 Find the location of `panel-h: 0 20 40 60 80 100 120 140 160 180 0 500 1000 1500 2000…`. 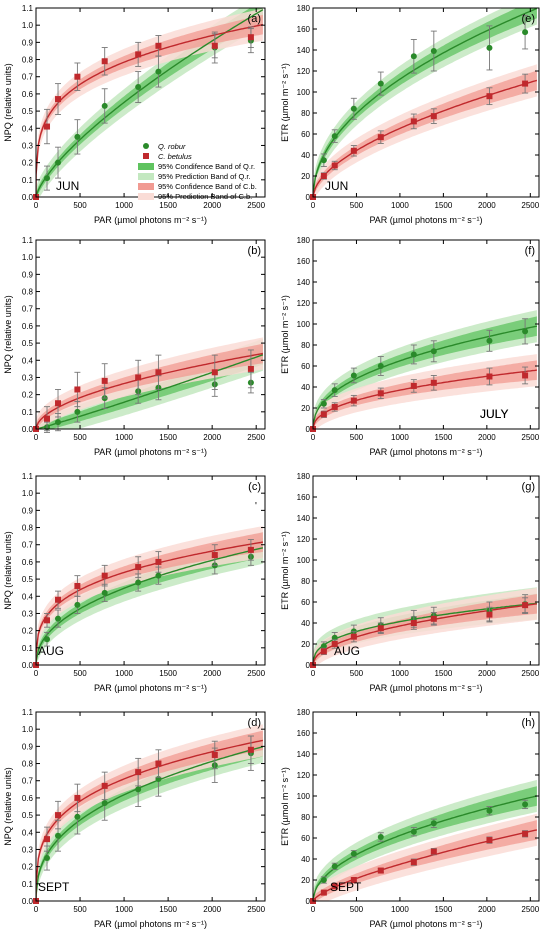

panel-h: 0 20 40 60 80 100 120 140 160 180 0 500 1000 1500 2000… is located at coordinates (410, 818).